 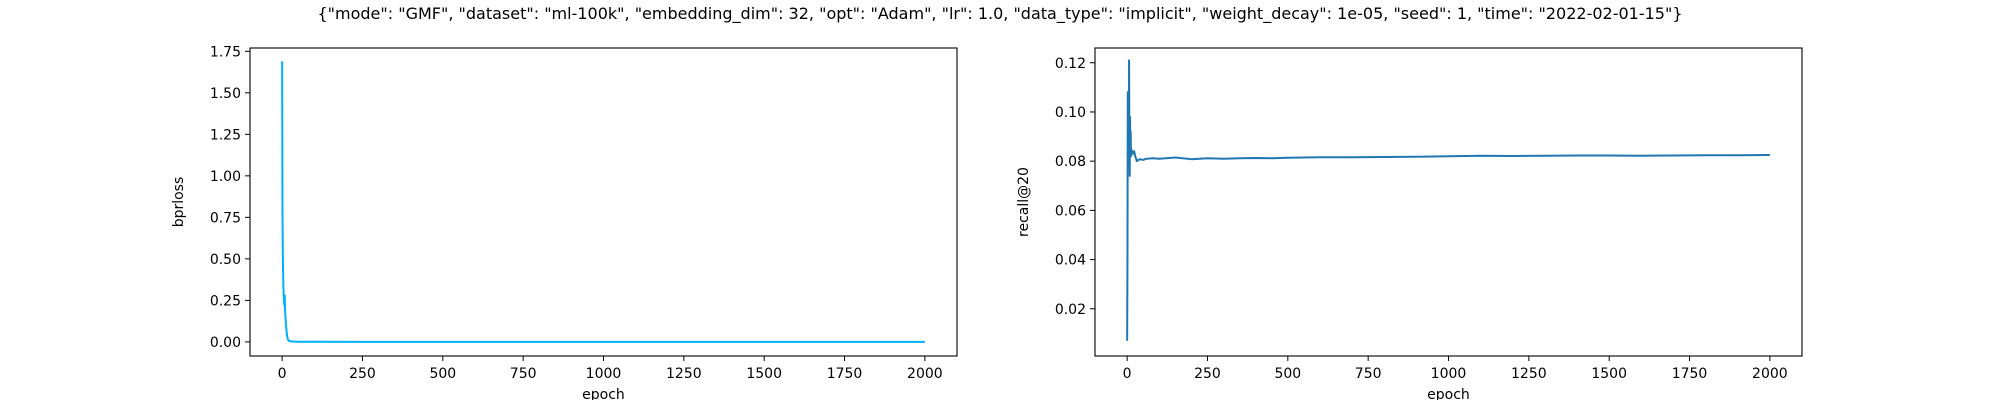 I want to click on y-tick-label: 0.10, so click(x=1070, y=113).